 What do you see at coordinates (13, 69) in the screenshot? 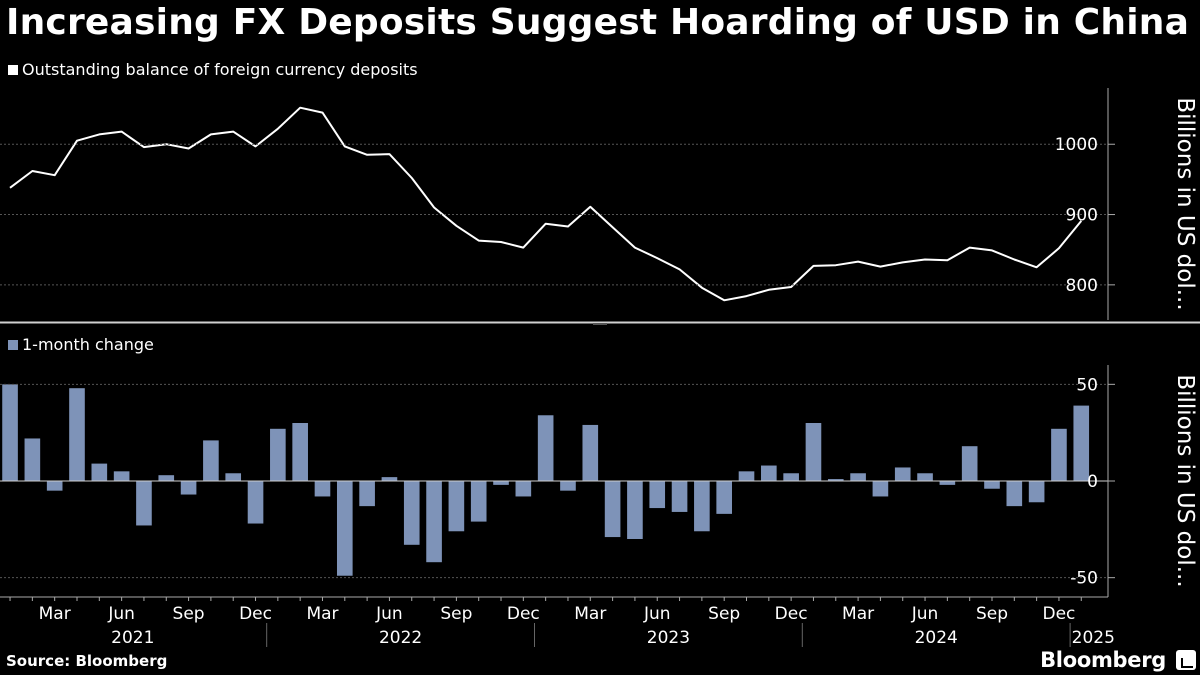
I see `legend-swatch-line` at bounding box center [13, 69].